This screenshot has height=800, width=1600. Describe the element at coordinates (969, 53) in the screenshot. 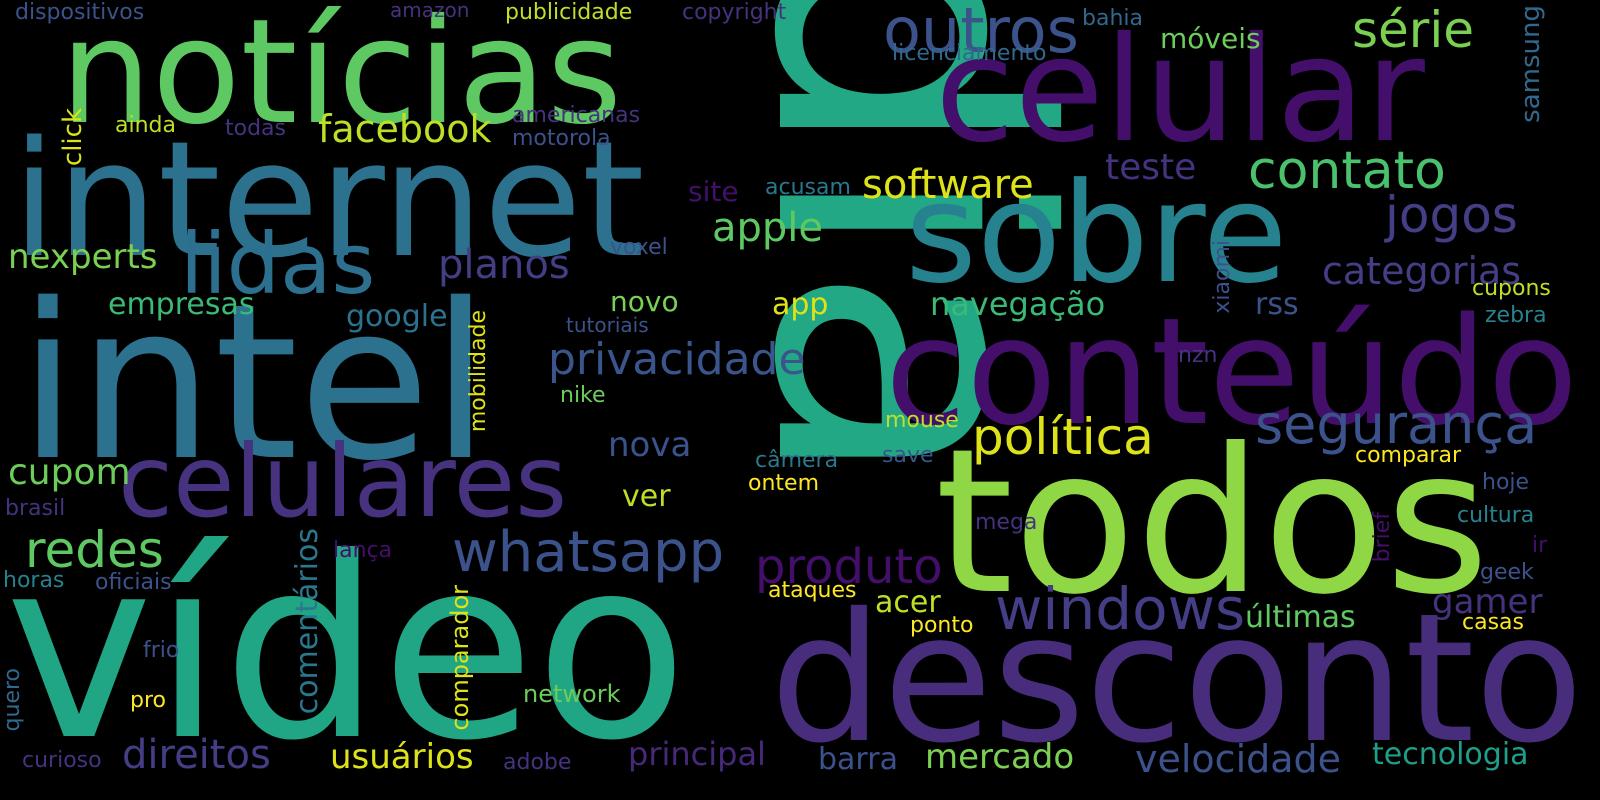

I see `word-licenciamento: licenciamento` at that location.